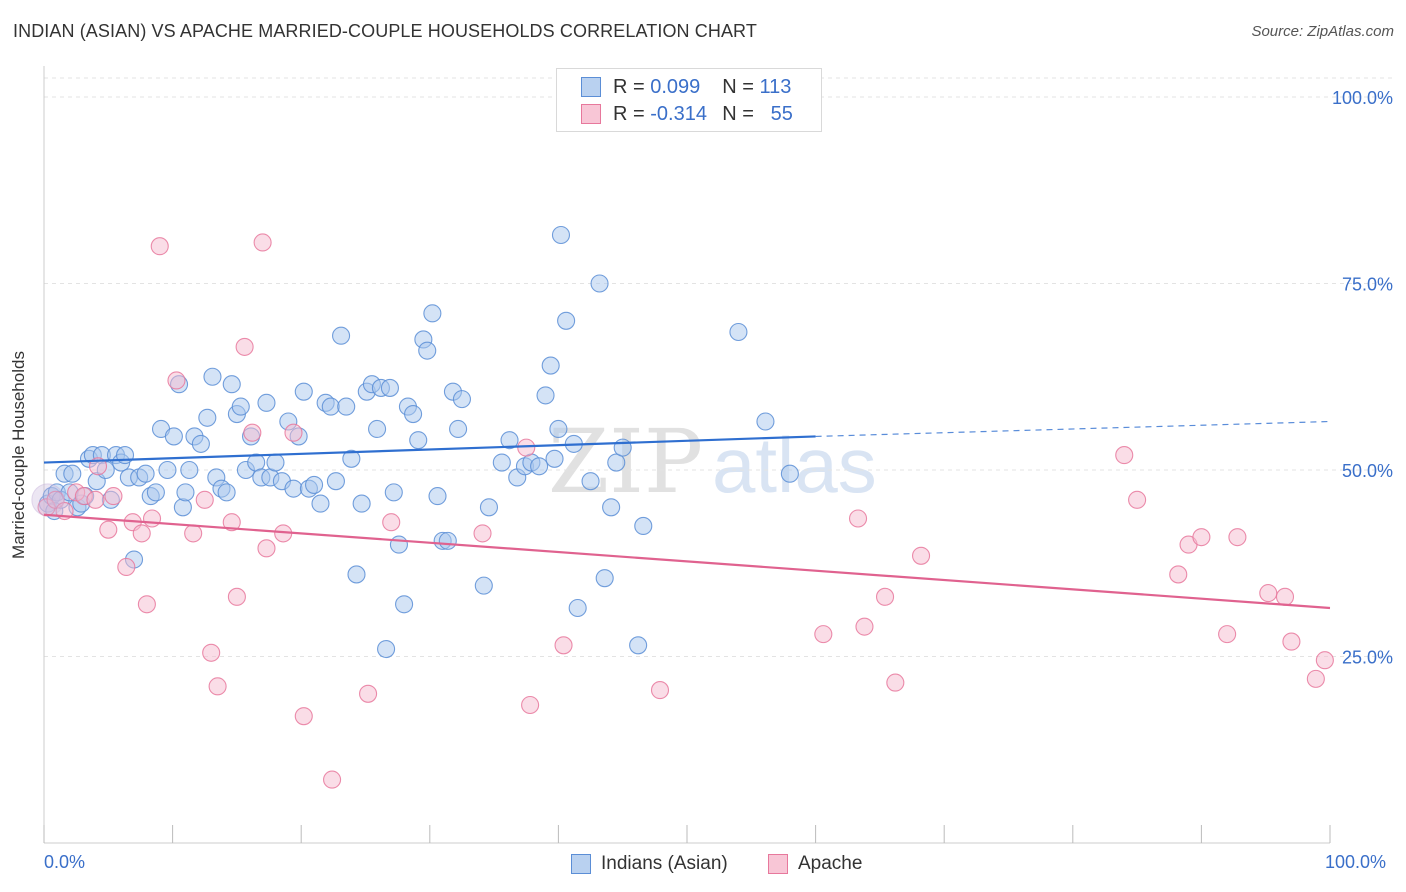 This screenshot has height=892, width=1406. What do you see at coordinates (629, 113) in the screenshot?
I see `r-label: R =` at bounding box center [629, 113].